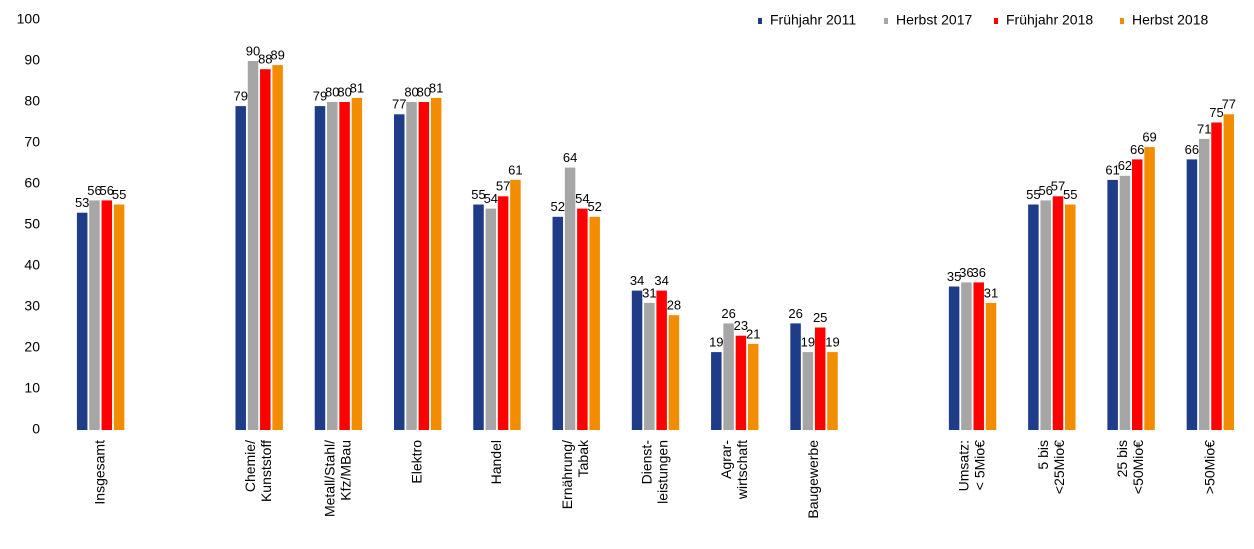 The image size is (1254, 549). Describe the element at coordinates (253, 50) in the screenshot. I see `data-label: 90` at that location.